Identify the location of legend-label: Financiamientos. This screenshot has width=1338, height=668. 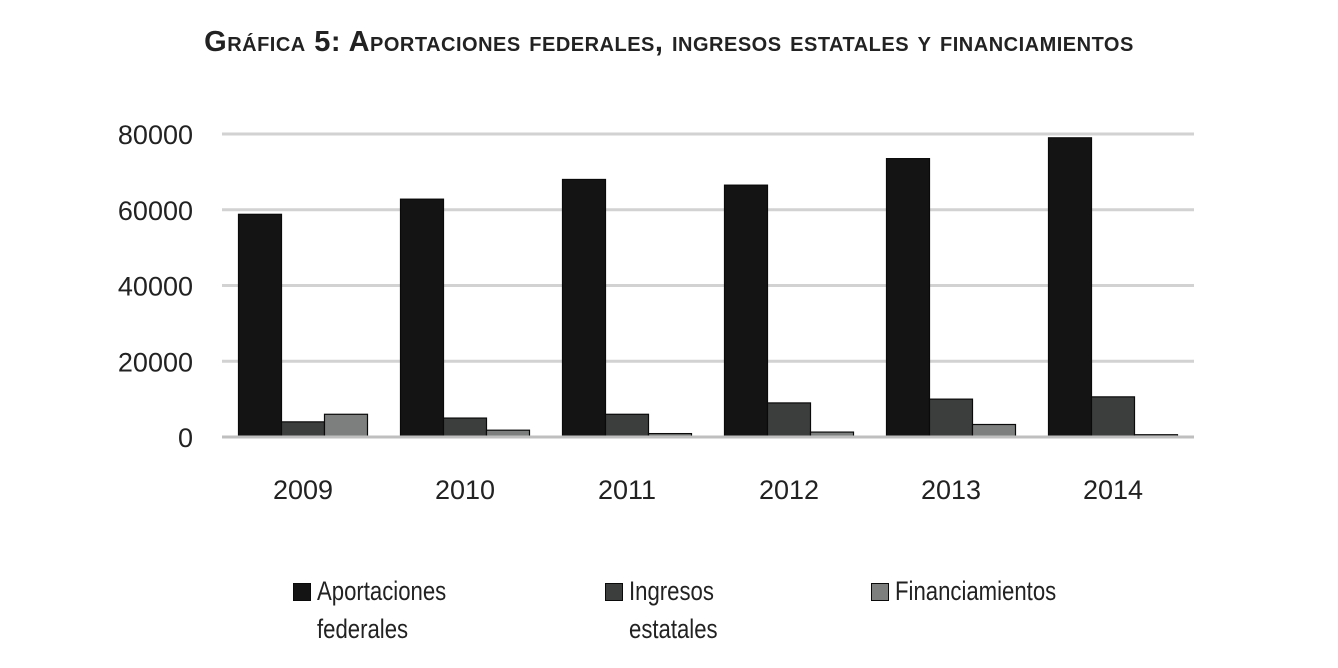
(975, 591).